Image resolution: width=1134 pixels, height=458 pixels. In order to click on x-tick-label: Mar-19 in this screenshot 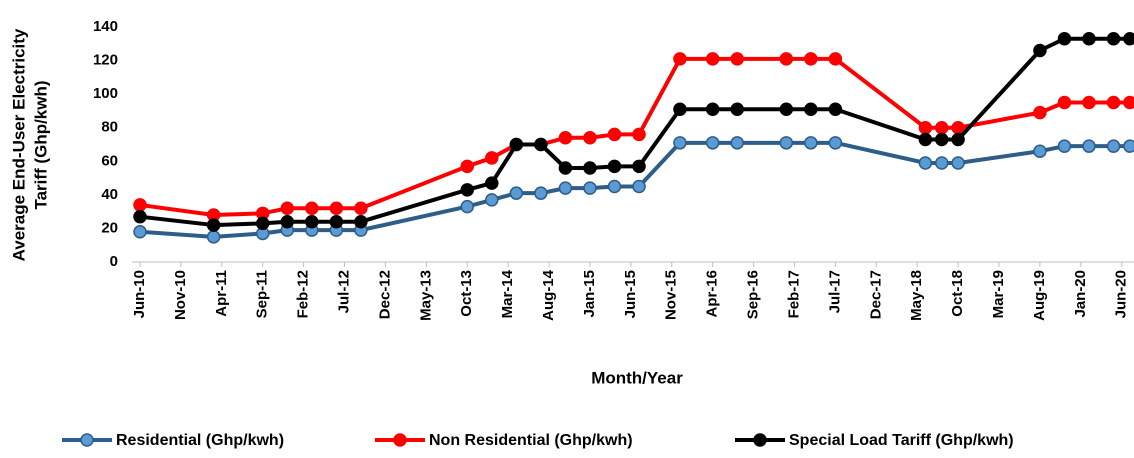, I will do `click(998, 294)`.